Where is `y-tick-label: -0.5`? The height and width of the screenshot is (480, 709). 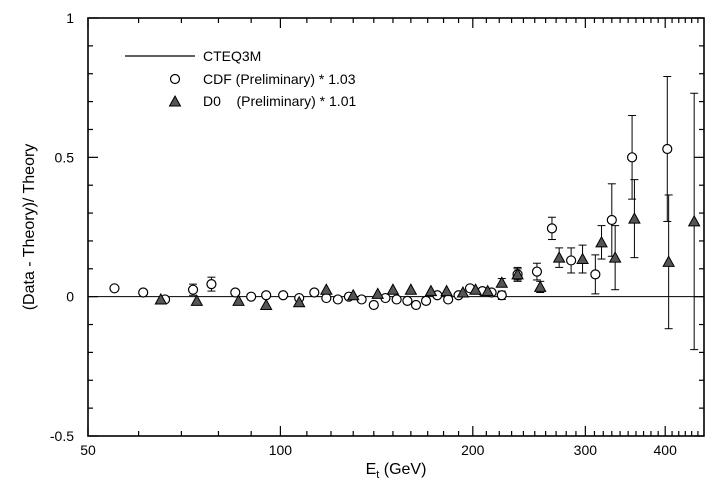
y-tick-label: -0.5 is located at coordinates (62, 436).